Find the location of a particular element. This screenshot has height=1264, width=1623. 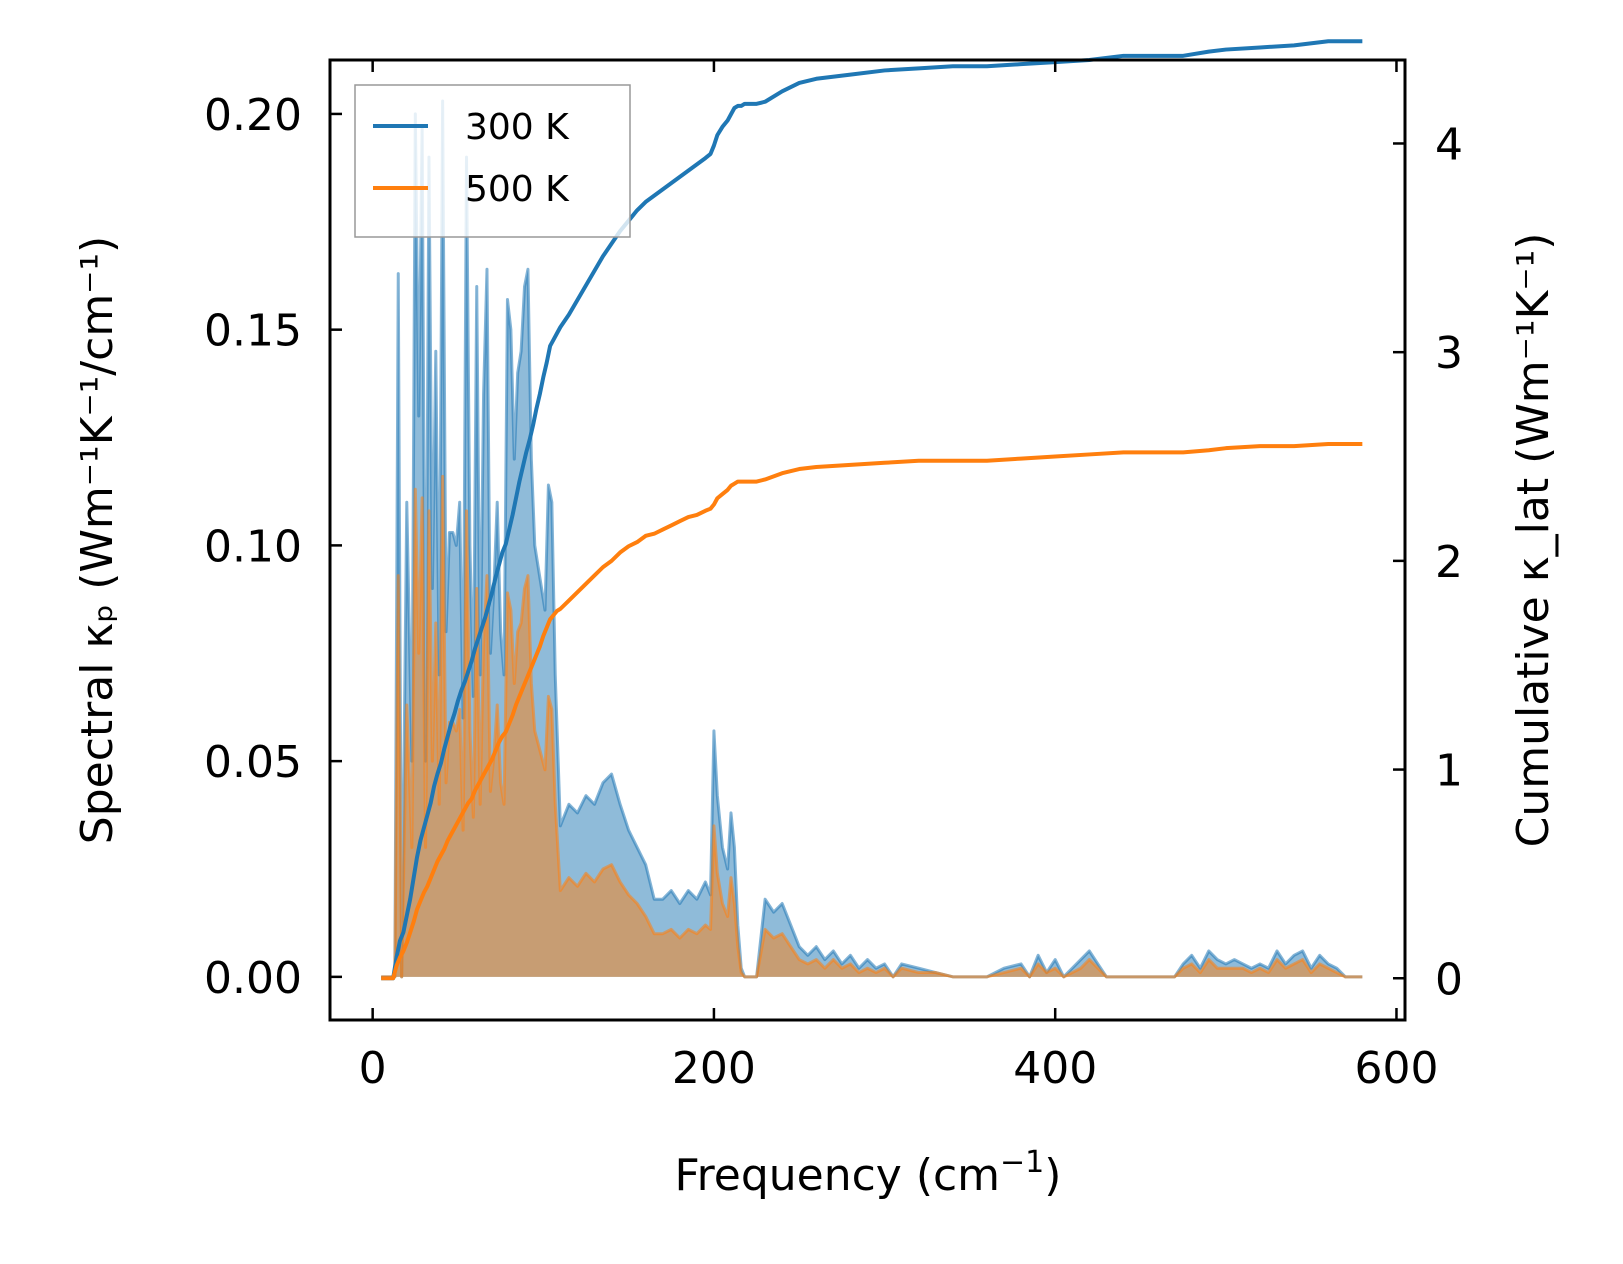

x-axis-title: Frequency (cm−1) is located at coordinates (868, 1173).